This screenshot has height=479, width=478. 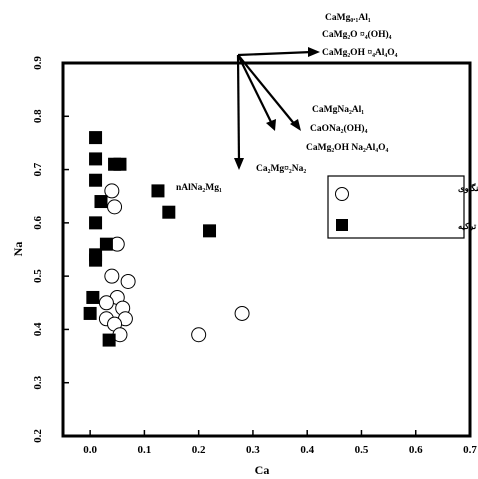 What do you see at coordinates (90, 450) in the screenshot?
I see `x-tick-label: 0.0` at bounding box center [90, 450].